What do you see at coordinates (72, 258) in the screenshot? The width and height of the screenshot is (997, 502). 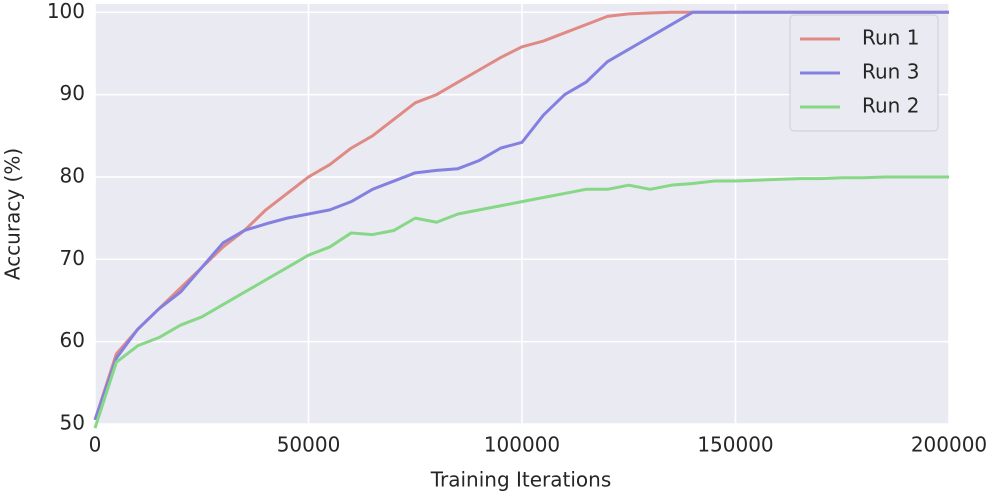 I see `y-tick-label: 70` at bounding box center [72, 258].